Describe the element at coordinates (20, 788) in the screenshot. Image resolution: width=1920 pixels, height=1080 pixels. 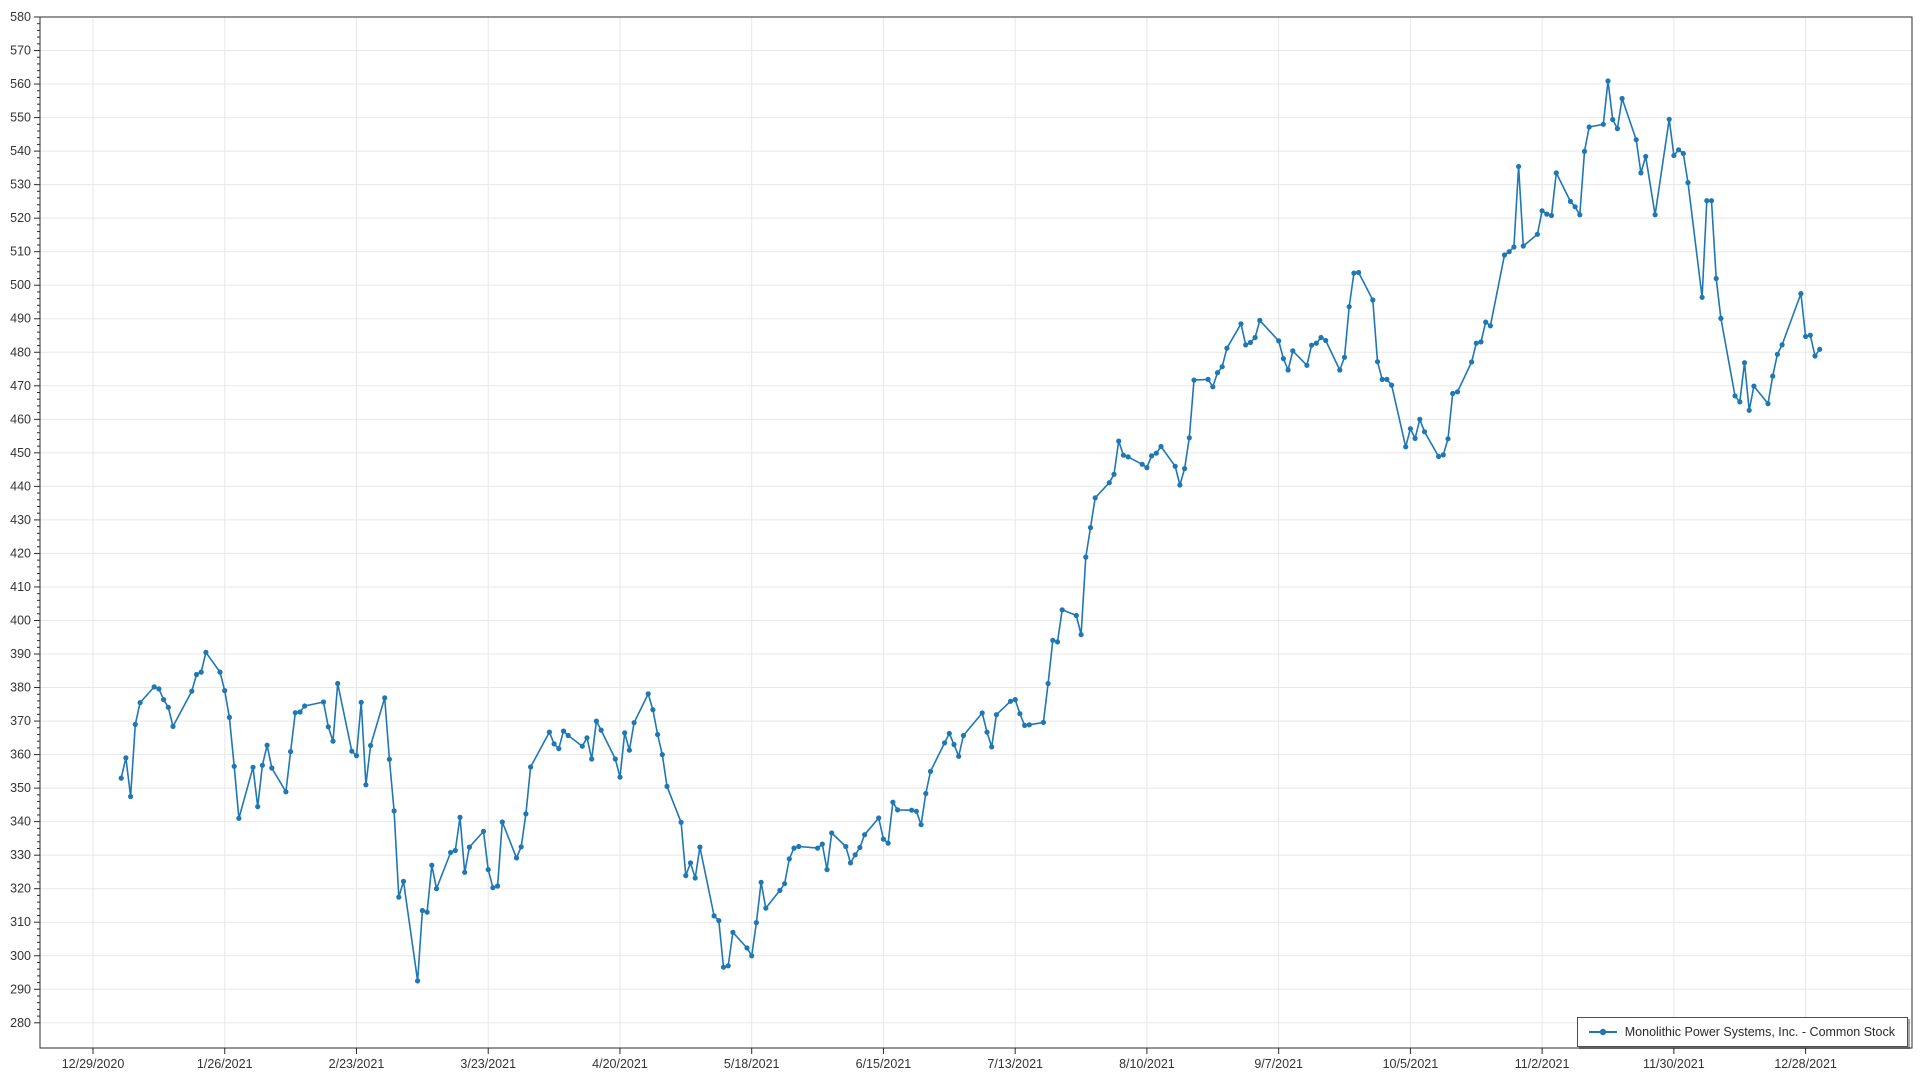
I see `y-axis-label: 350` at that location.